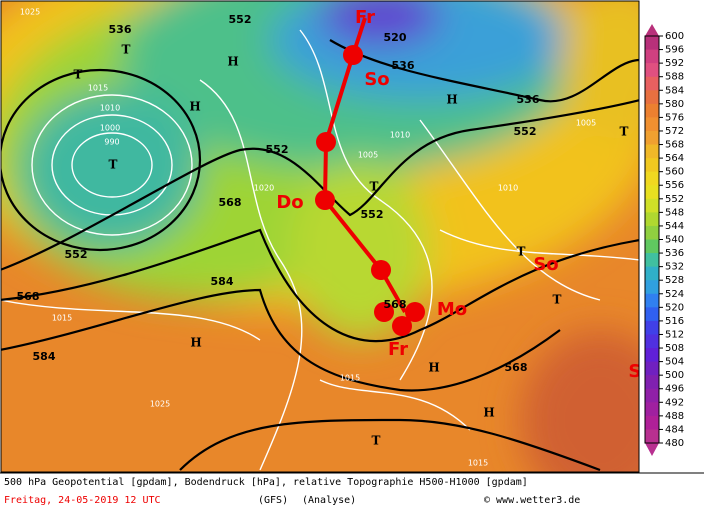 The image size is (704, 513). I want to click on footer-date: Freitag, 24-05-2019 12 UTC, so click(82, 500).